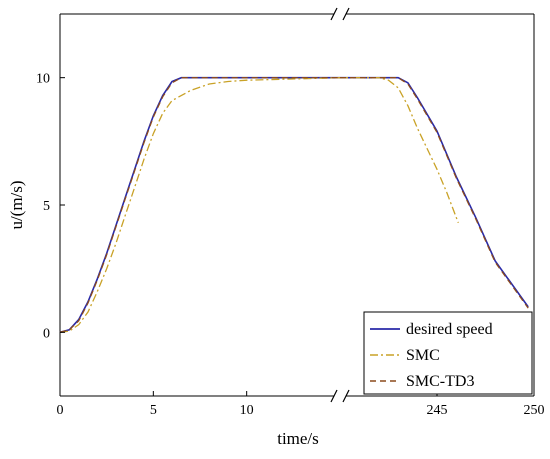 The image size is (550, 459). Describe the element at coordinates (60, 410) in the screenshot. I see `x-tick-label: 0` at that location.